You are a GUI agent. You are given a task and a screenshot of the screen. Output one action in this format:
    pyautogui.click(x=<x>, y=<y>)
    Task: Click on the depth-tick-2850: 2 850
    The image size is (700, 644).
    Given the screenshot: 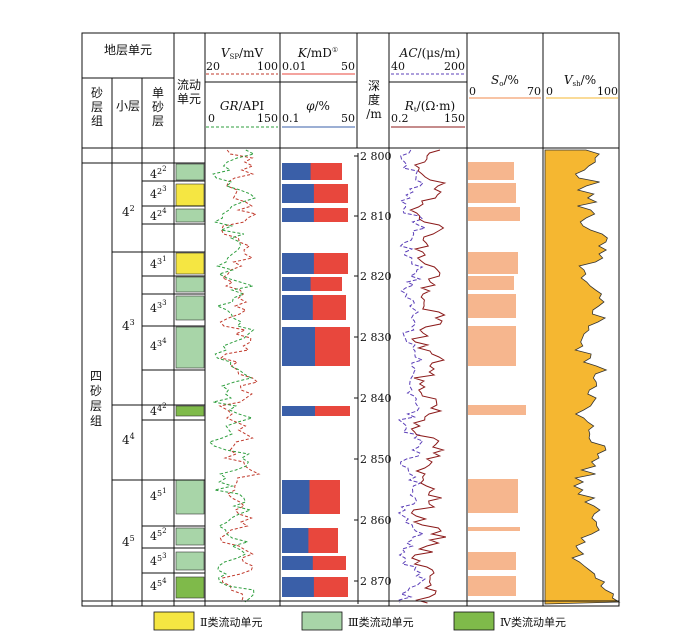 What is the action you would take?
    pyautogui.click(x=376, y=459)
    